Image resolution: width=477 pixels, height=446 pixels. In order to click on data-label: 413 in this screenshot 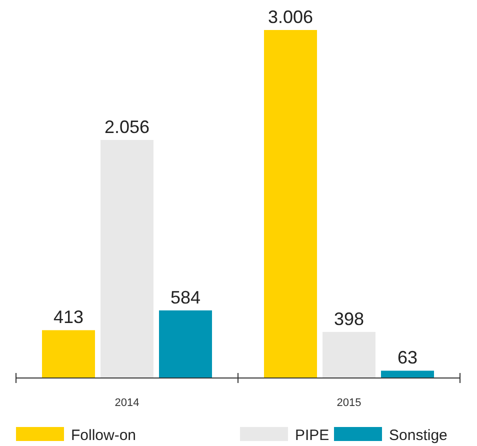, I will do `click(68, 317)`.